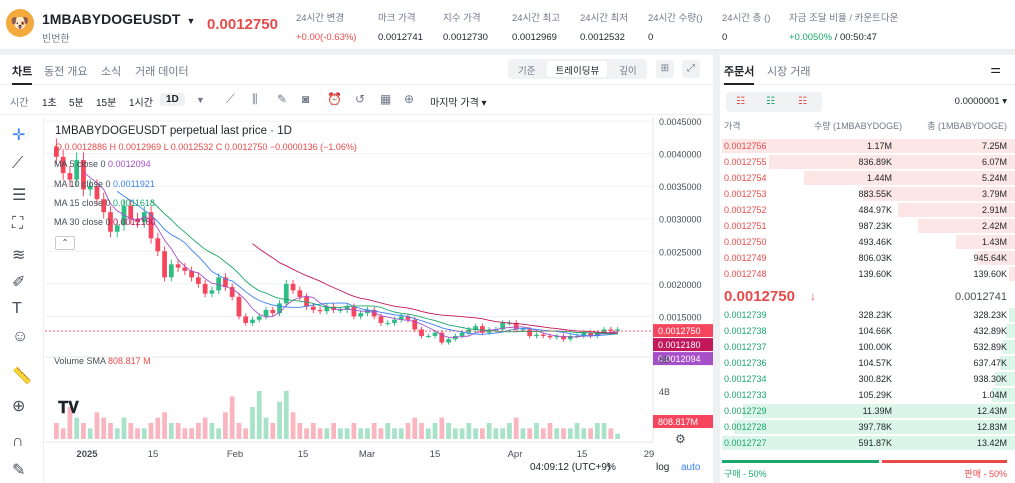  What do you see at coordinates (22, 376) in the screenshot?
I see `ruler-icon: 📏` at bounding box center [22, 376].